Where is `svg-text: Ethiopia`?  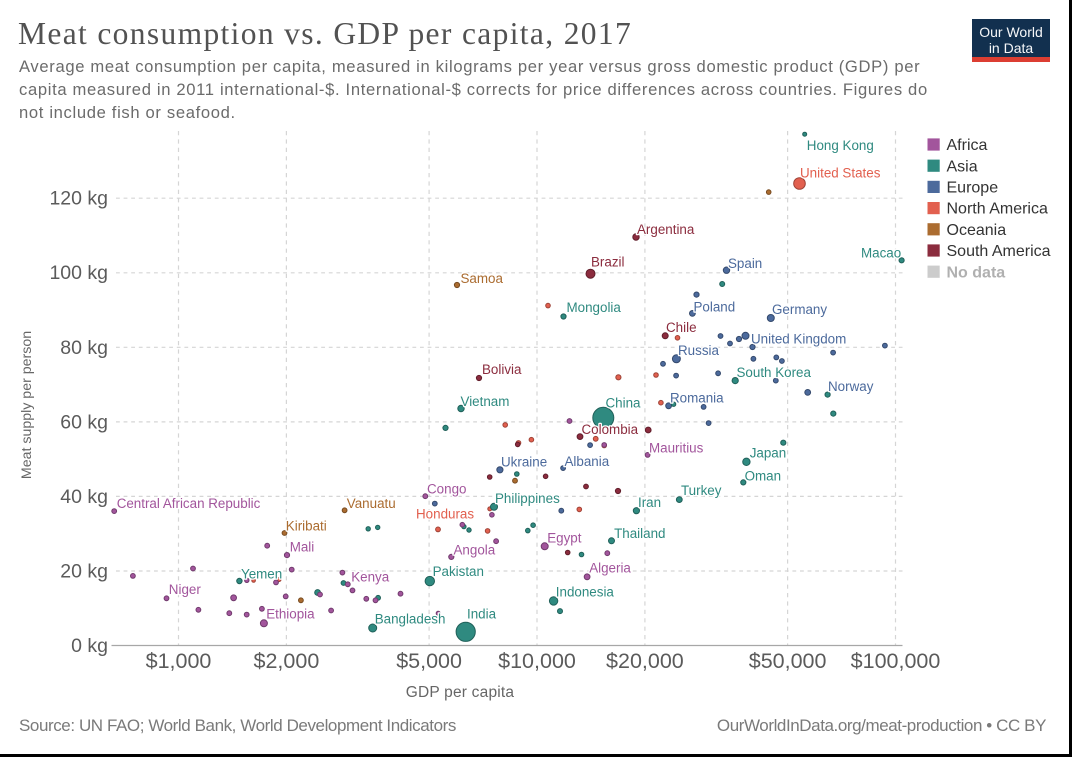 svg-text: Ethiopia is located at coordinates (290, 614).